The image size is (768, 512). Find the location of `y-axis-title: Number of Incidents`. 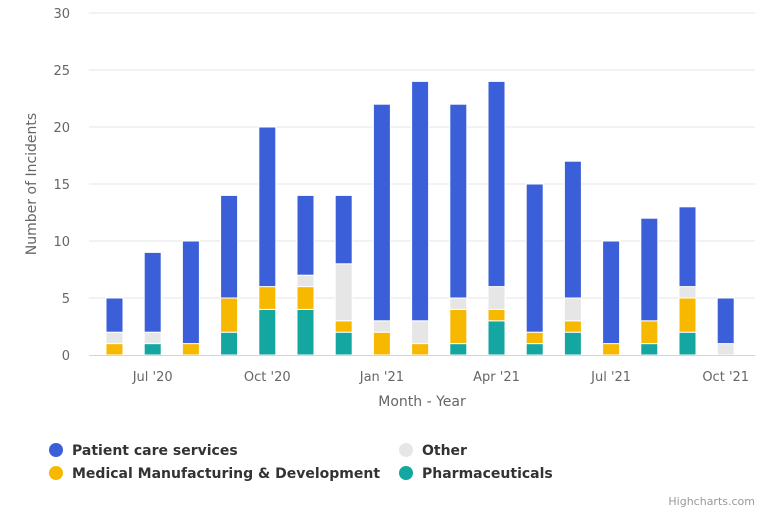

y-axis-title: Number of Incidents is located at coordinates (32, 184).